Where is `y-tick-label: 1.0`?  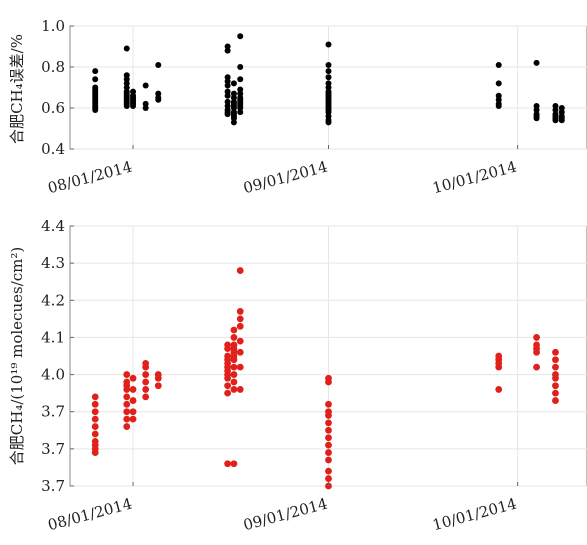
y-tick-label: 1.0 is located at coordinates (53, 26).